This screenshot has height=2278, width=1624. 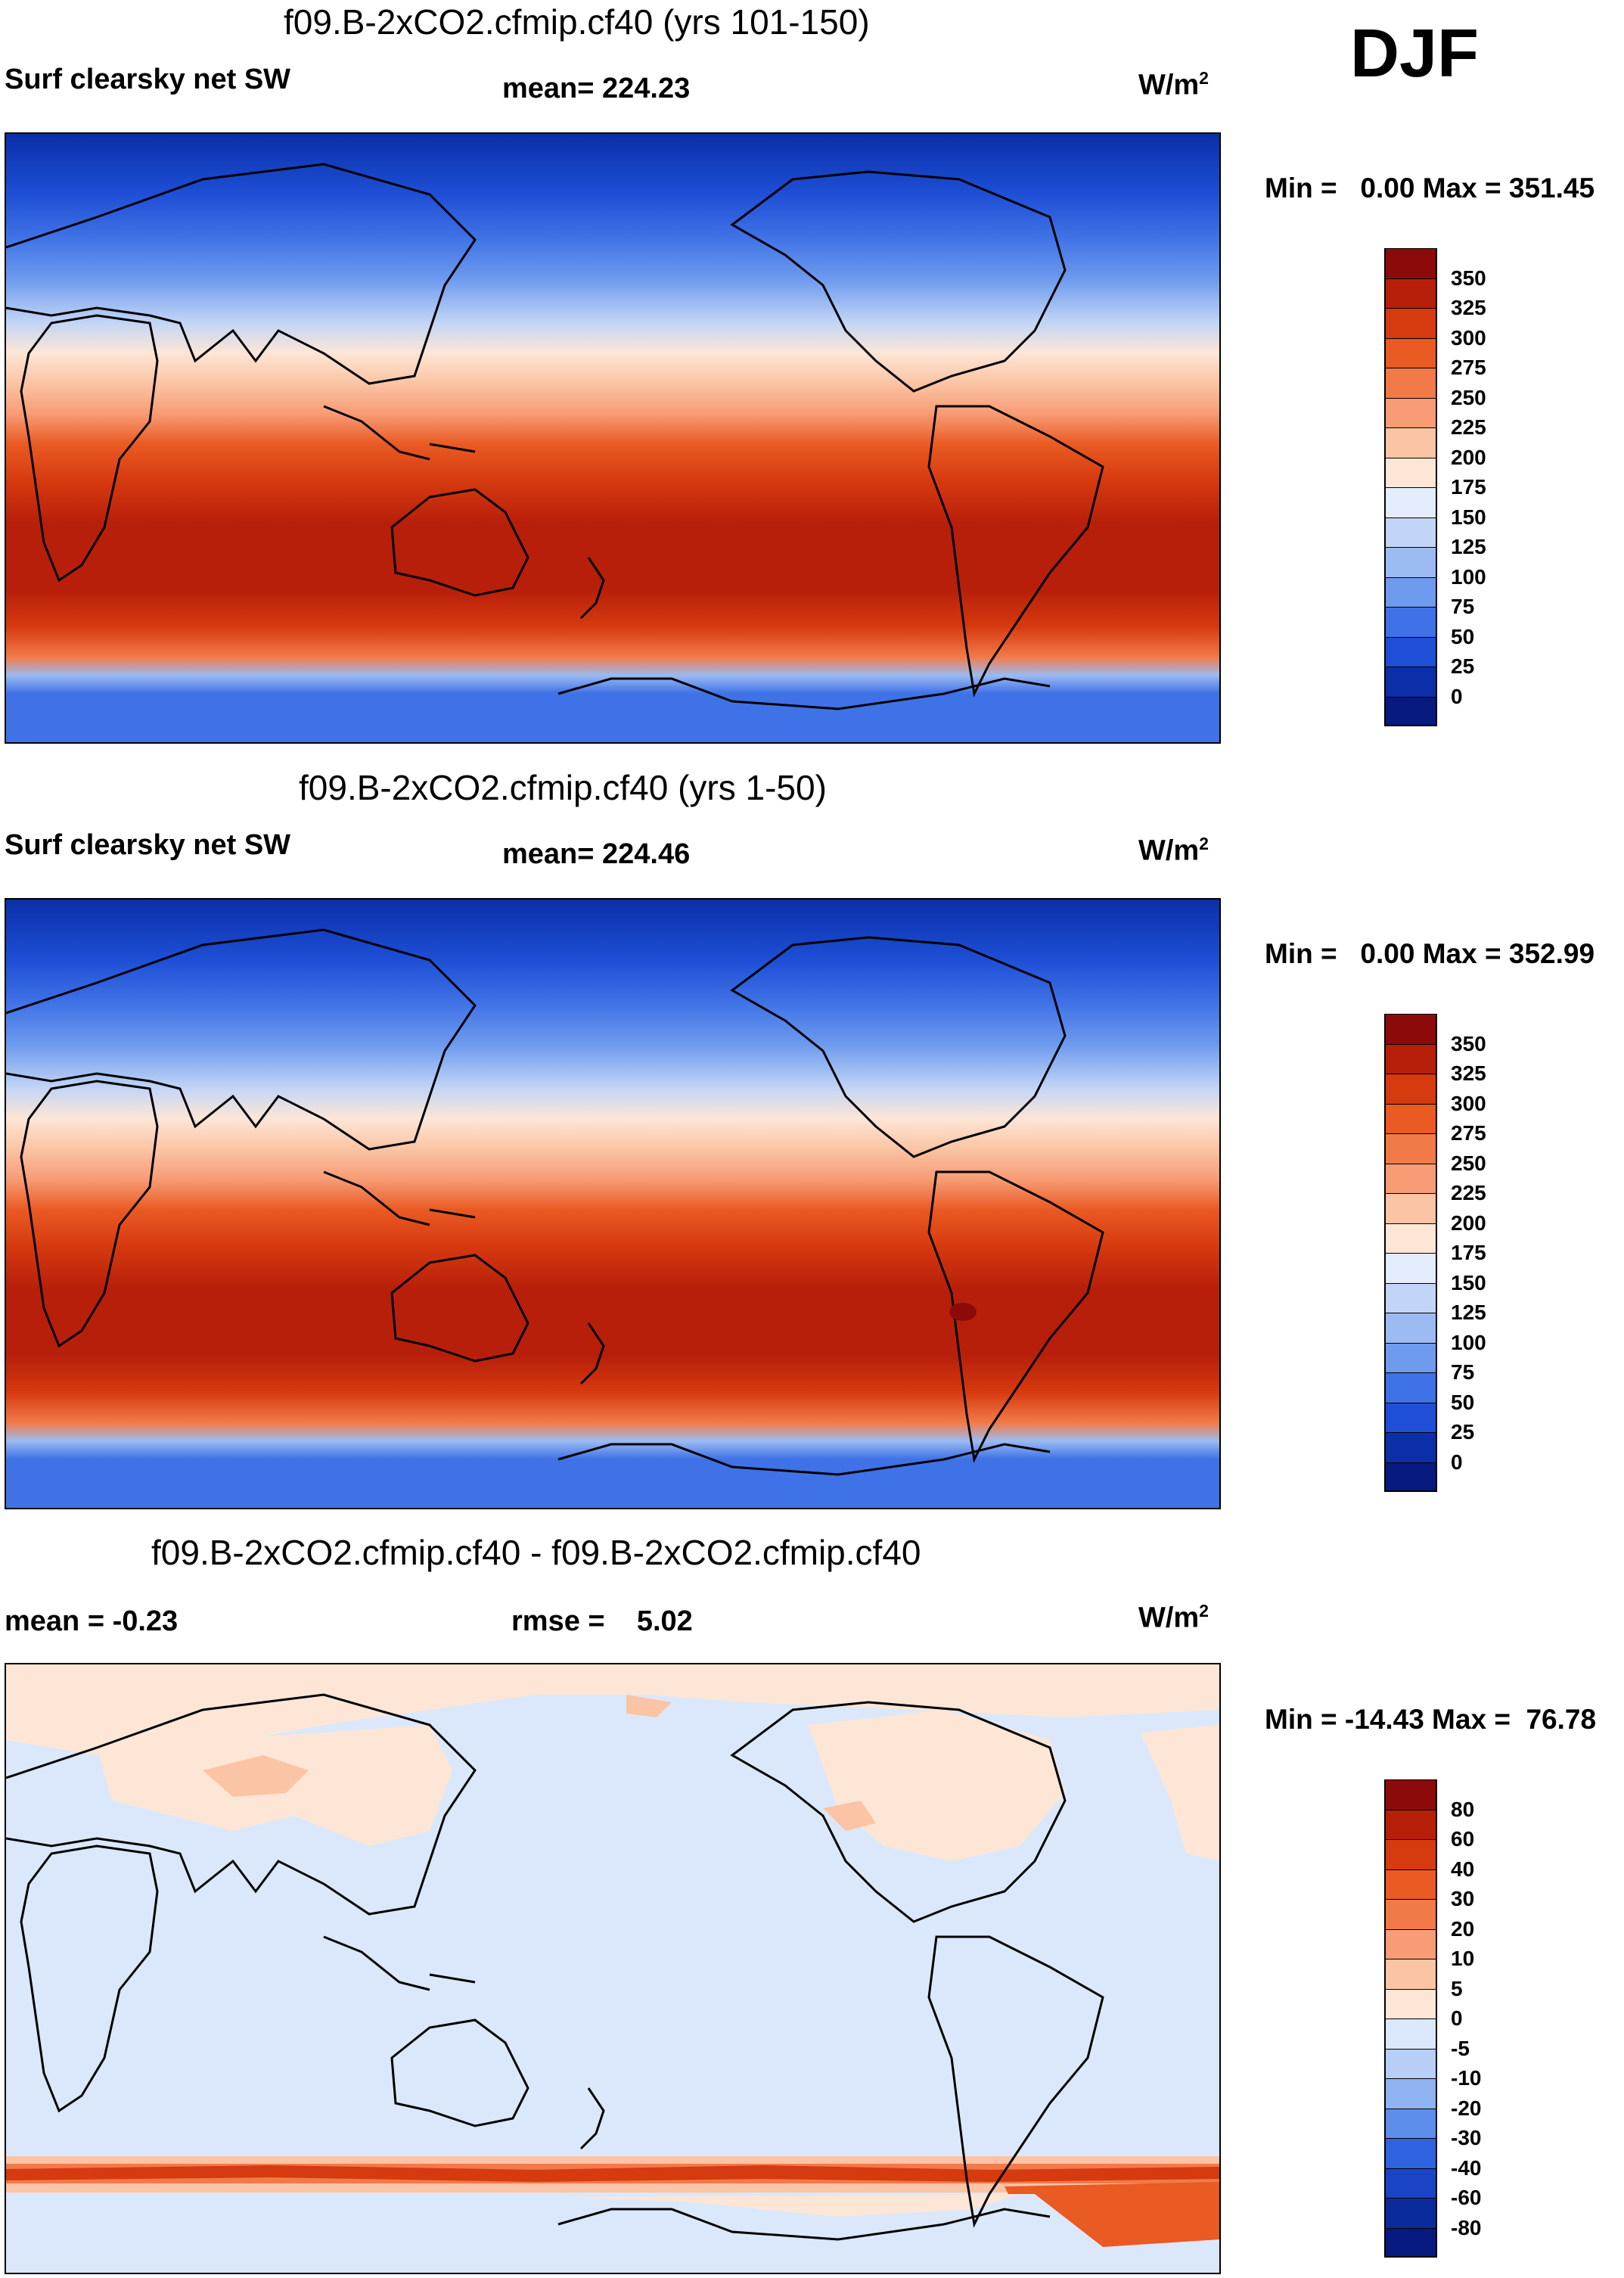 What do you see at coordinates (1430, 188) in the screenshot?
I see `panel-1-minmax: Min = 0.00 Max = 351.45` at bounding box center [1430, 188].